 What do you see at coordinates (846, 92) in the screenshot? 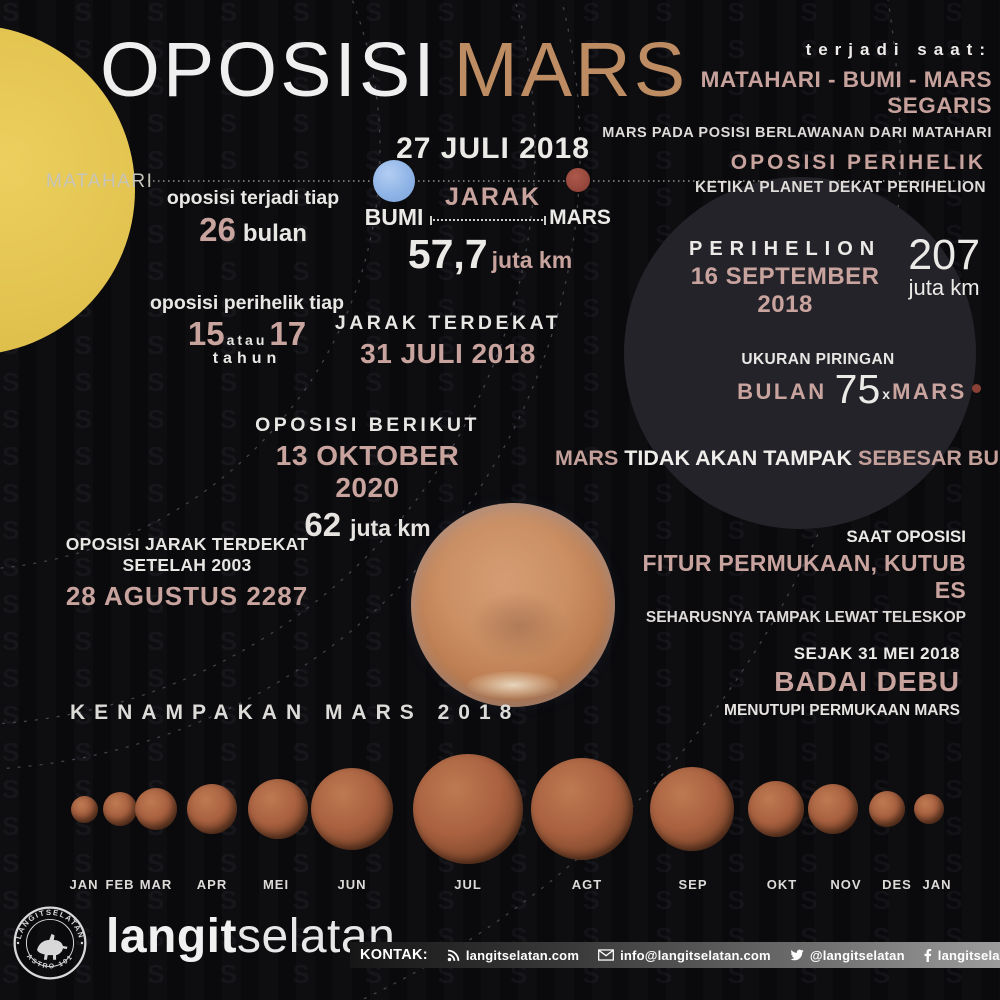
I see `alignment-line: MATAHARI - BUMI - MARS SEGARIS` at bounding box center [846, 92].